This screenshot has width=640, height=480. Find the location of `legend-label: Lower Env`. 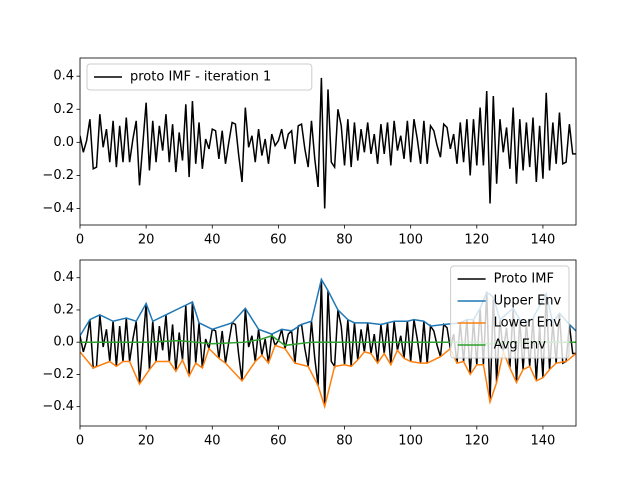

legend-label: Lower Env is located at coordinates (528, 323).